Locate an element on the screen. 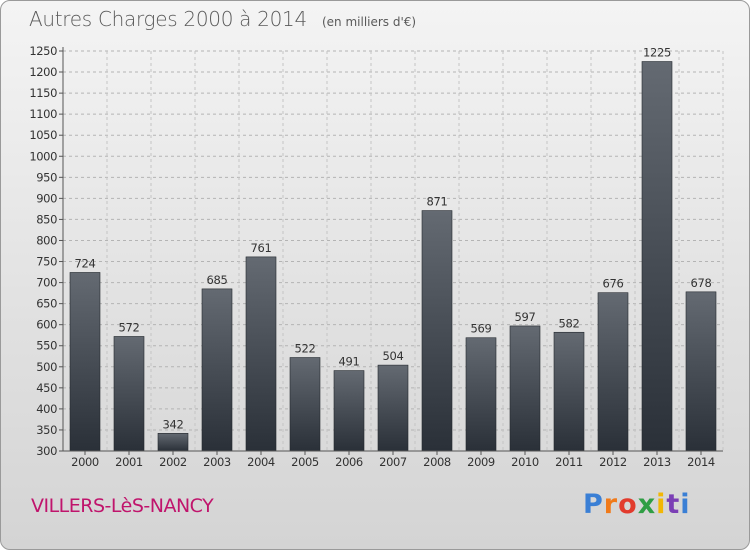  y-tick-label: 800 is located at coordinates (46, 240).